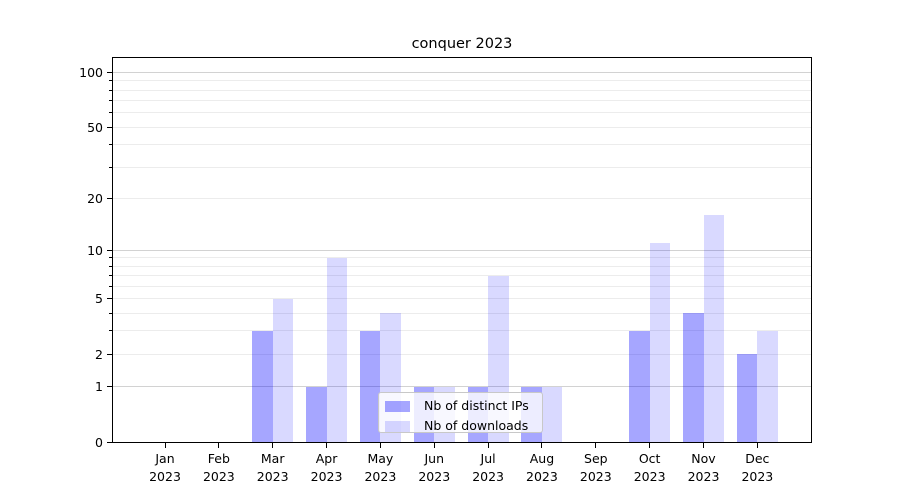 This screenshot has height=500, width=900. What do you see at coordinates (165, 458) in the screenshot?
I see `x-tick-label-month: Jan` at bounding box center [165, 458].